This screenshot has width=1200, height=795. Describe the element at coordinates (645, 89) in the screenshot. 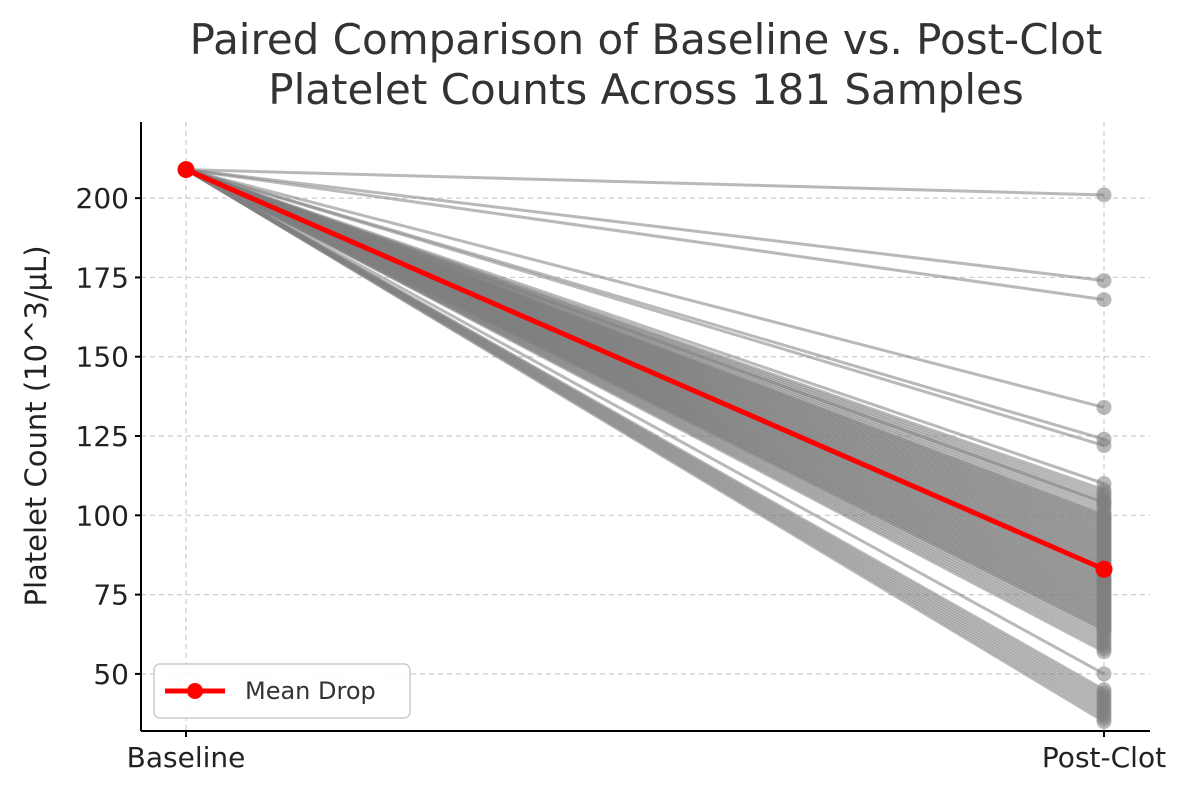

I see `chart-title-line-2: Platelet Counts Across 181 Samples` at that location.